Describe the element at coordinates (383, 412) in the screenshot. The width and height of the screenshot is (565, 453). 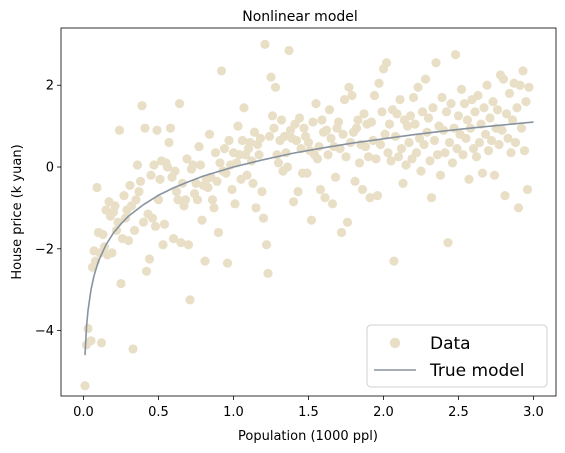
I see `x-tick-label-4: 2.0` at that location.